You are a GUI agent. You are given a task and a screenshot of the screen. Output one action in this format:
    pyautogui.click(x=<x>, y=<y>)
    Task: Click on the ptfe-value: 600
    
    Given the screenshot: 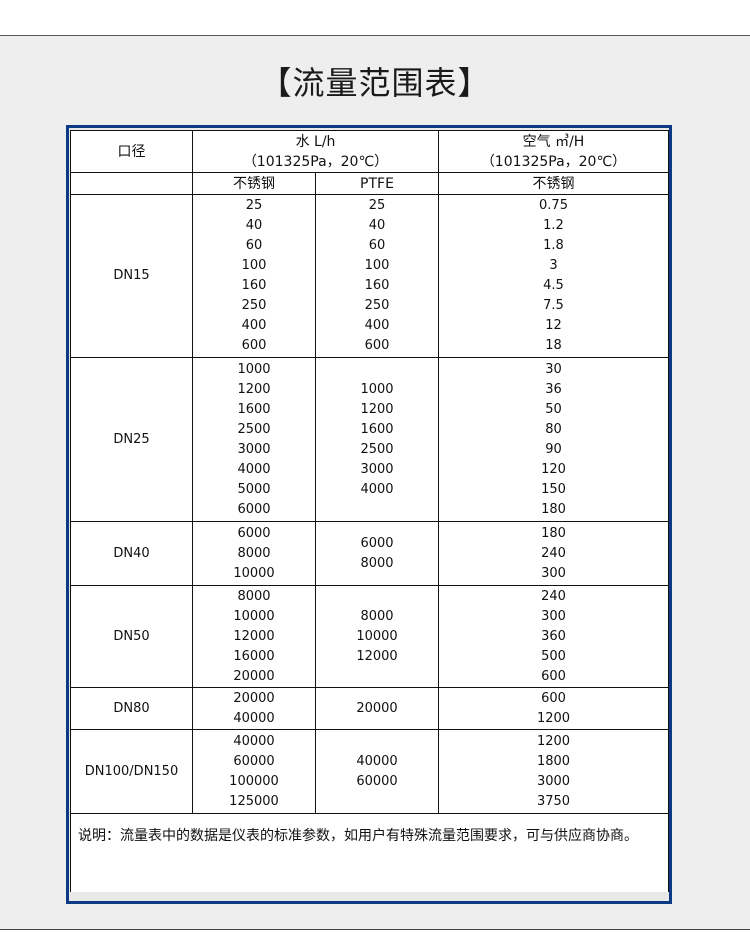 What is the action you would take?
    pyautogui.click(x=377, y=345)
    